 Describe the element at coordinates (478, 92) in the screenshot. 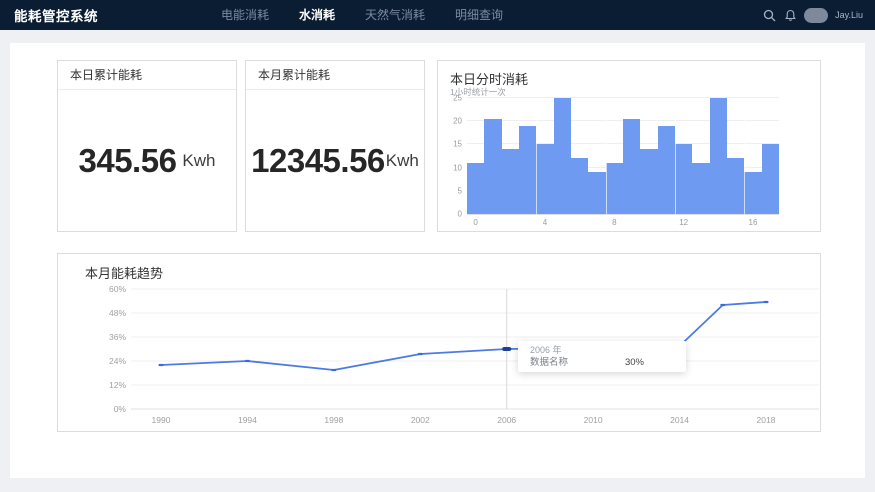

I see `hourly-chart-subtitle: 1小时统计一次` at that location.